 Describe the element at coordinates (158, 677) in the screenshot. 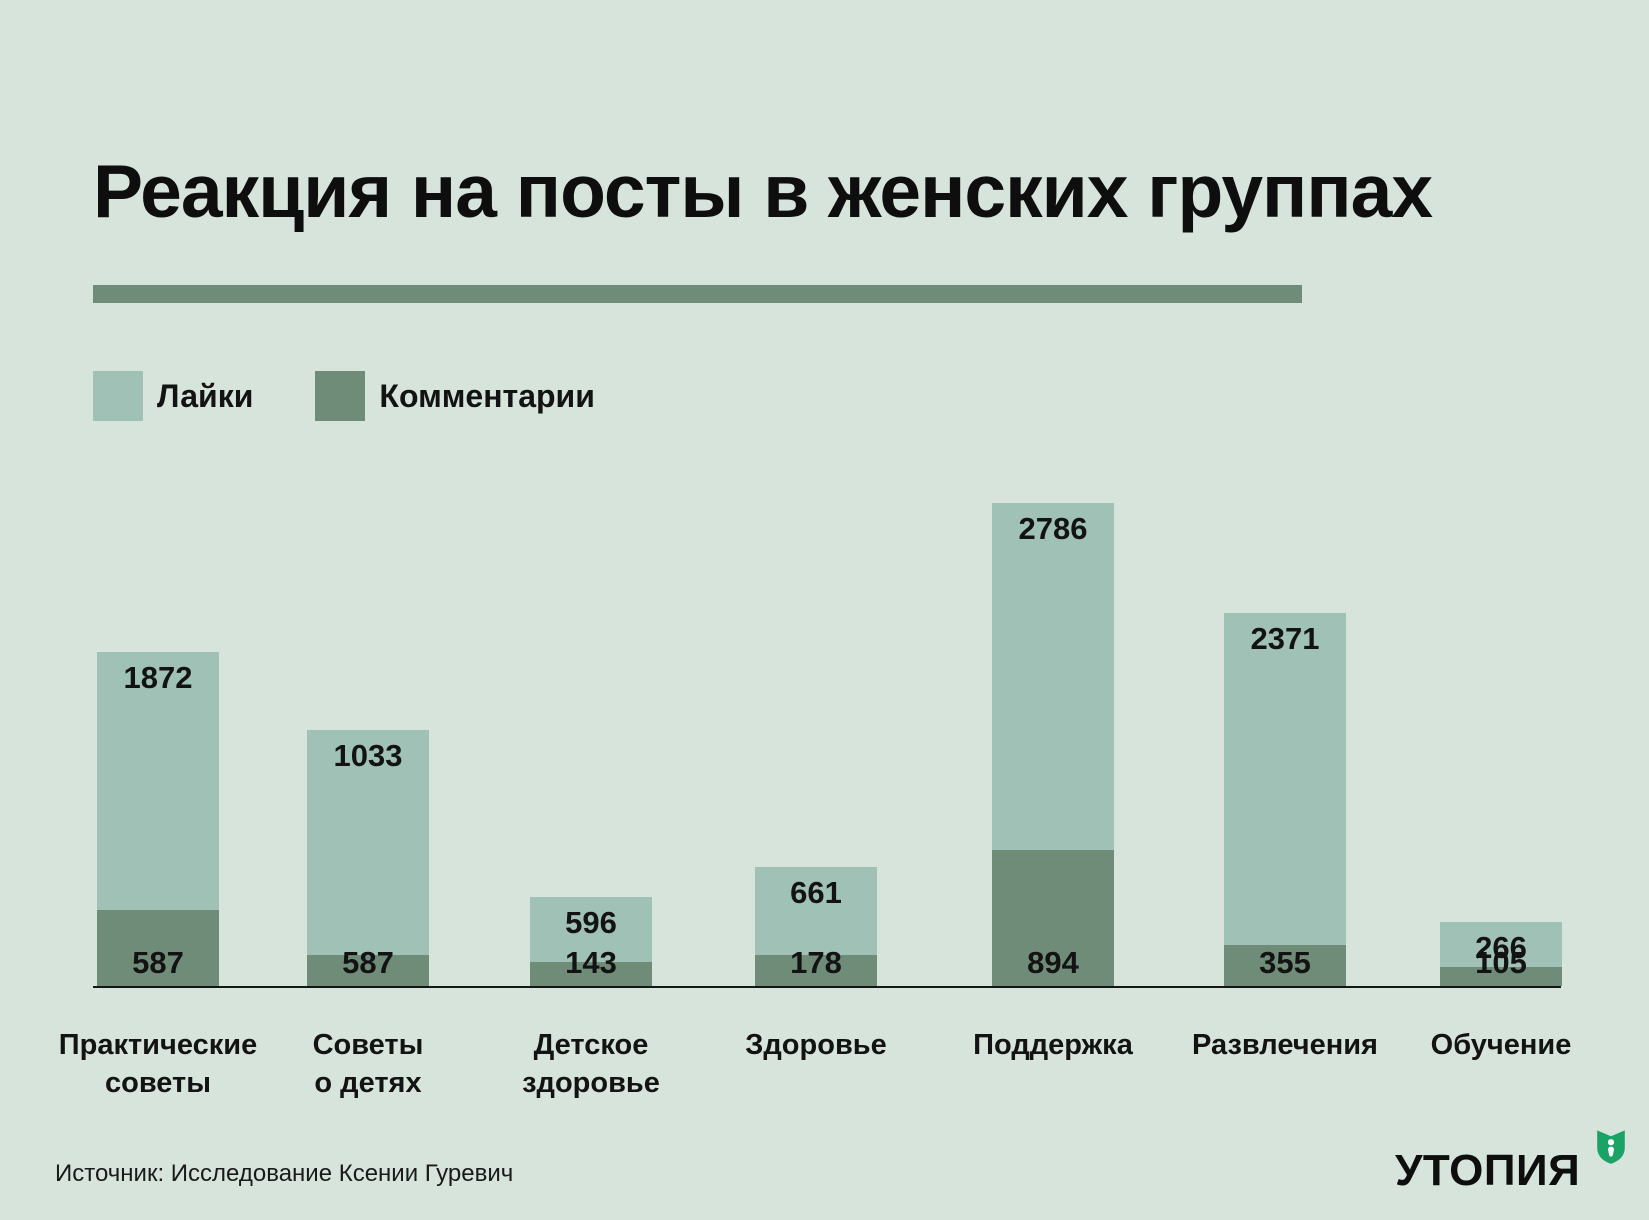

I see `likes-value-label: 1872` at that location.